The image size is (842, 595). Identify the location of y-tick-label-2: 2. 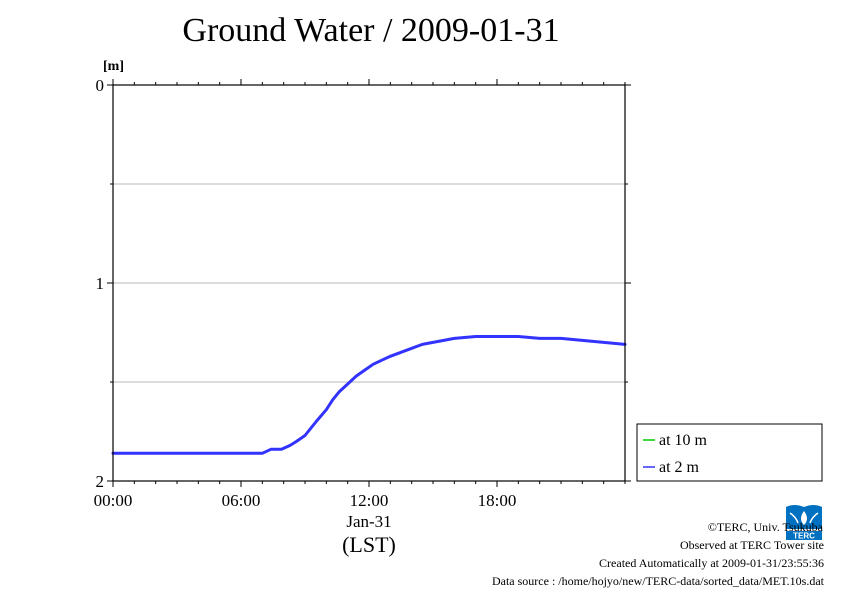
(100, 481).